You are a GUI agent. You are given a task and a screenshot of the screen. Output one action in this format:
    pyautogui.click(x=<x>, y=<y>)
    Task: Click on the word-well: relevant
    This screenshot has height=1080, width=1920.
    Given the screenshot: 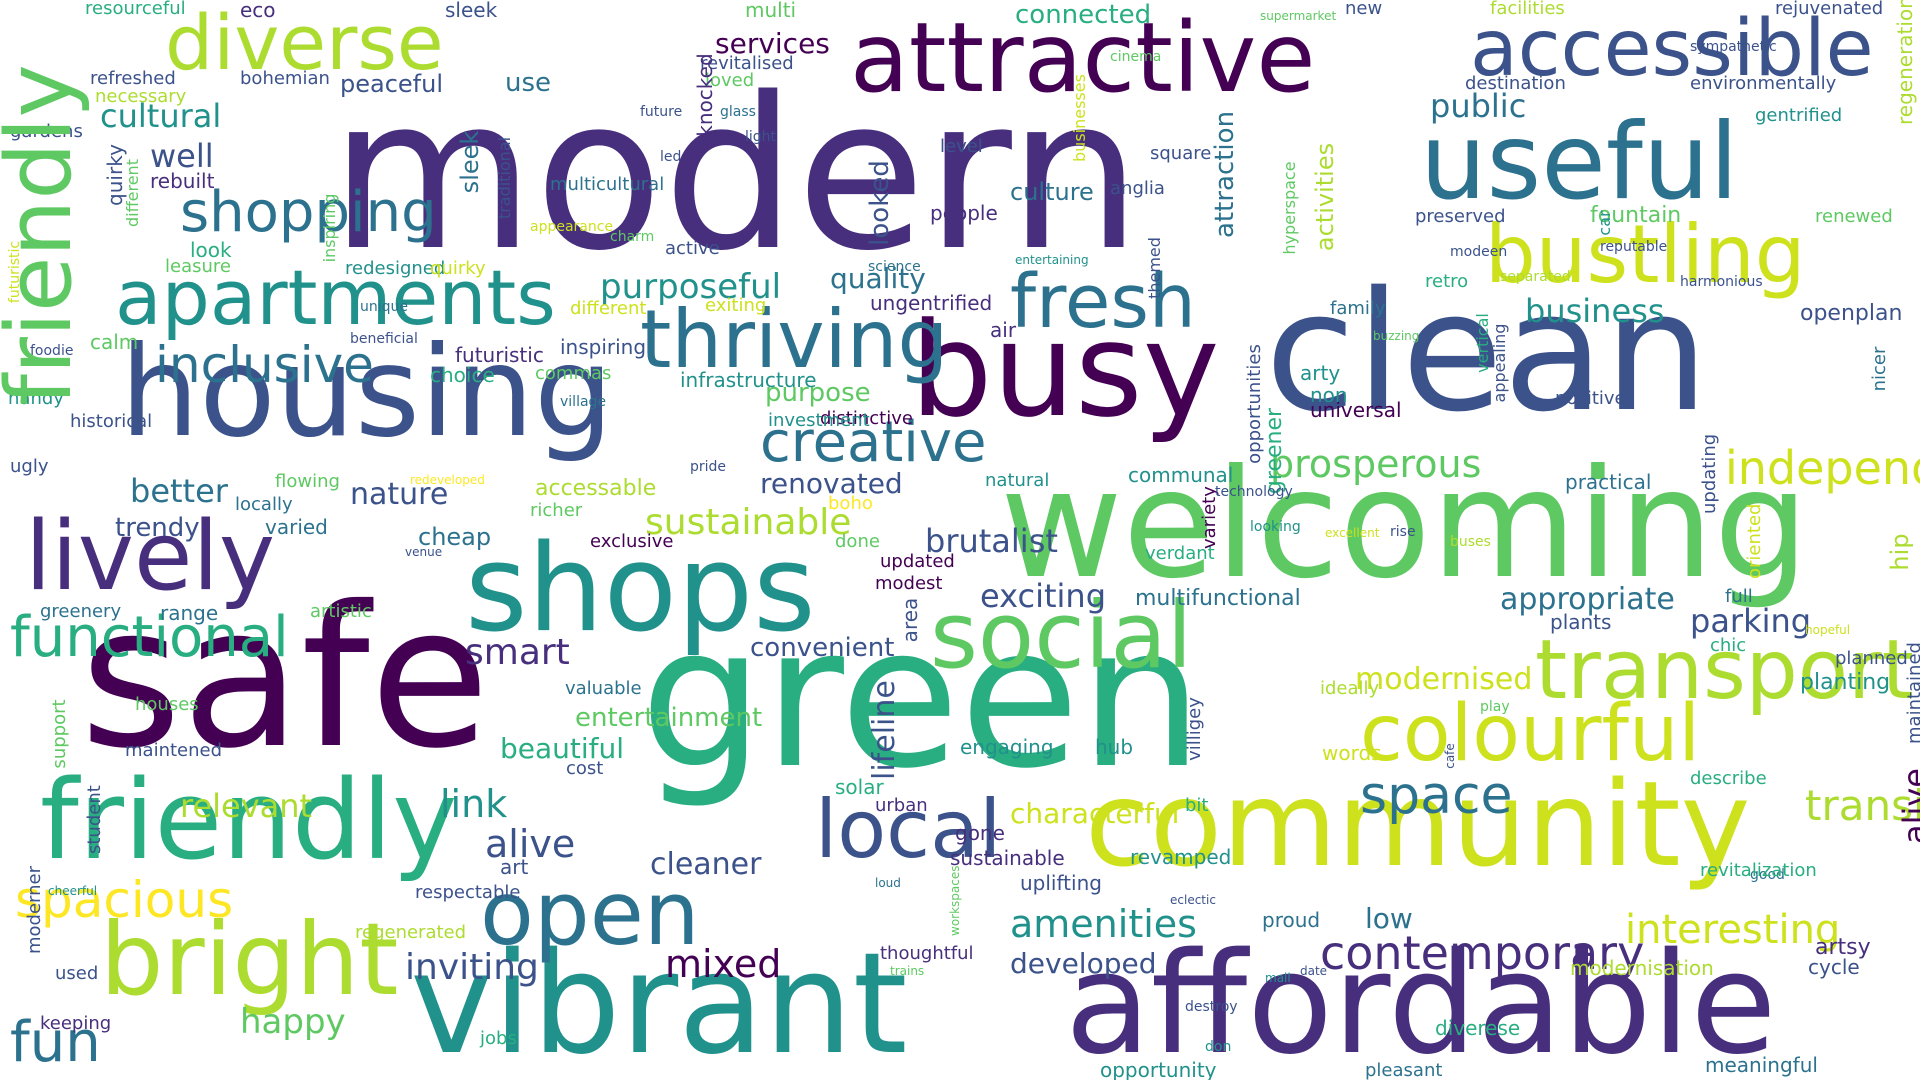 What is the action you would take?
    pyautogui.click(x=246, y=806)
    